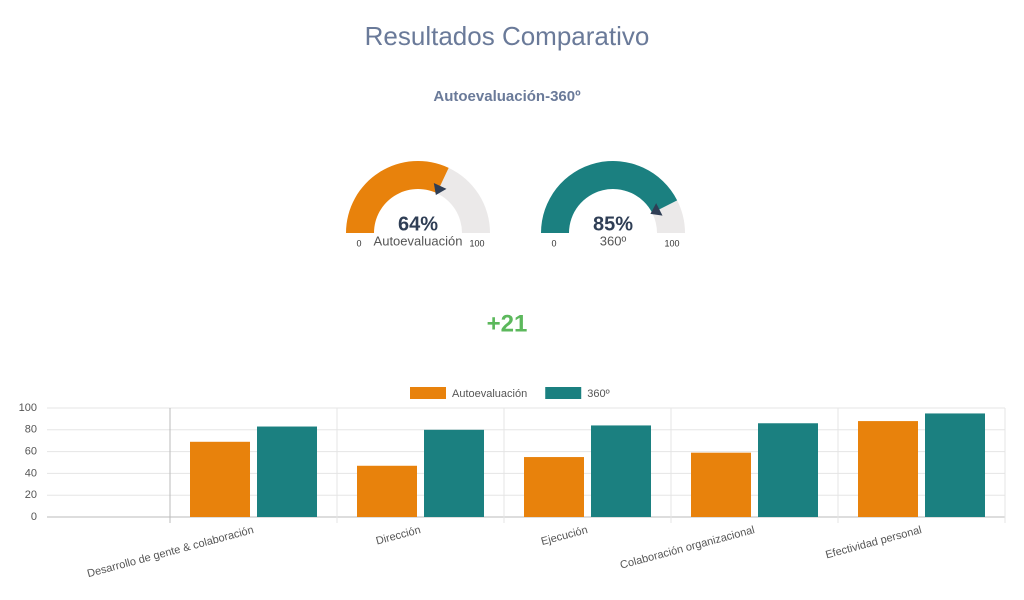  What do you see at coordinates (507, 96) in the screenshot?
I see `subtitle: Autoevaluación-360º` at bounding box center [507, 96].